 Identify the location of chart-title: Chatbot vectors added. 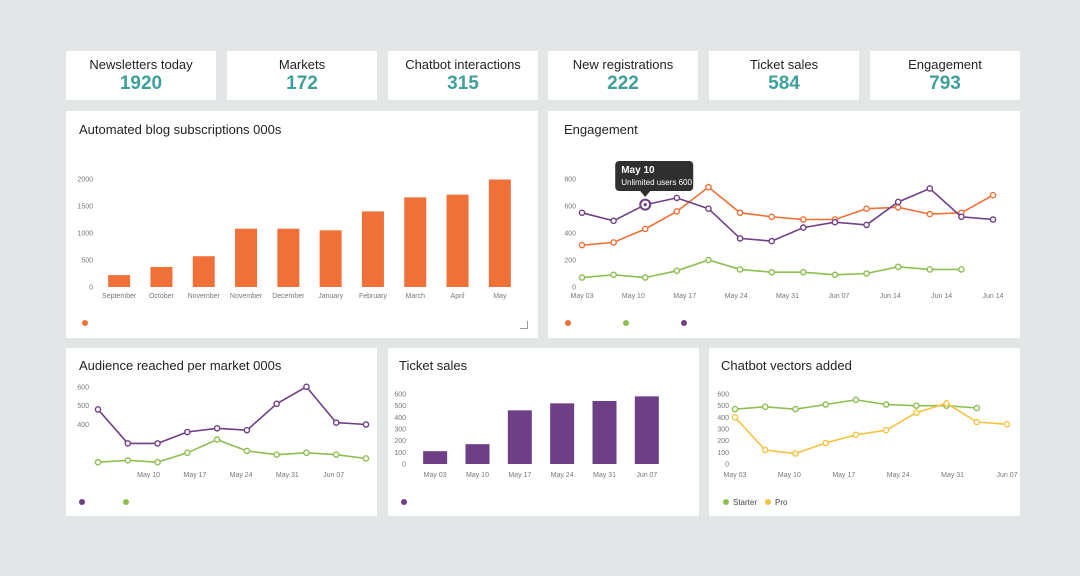
(786, 365).